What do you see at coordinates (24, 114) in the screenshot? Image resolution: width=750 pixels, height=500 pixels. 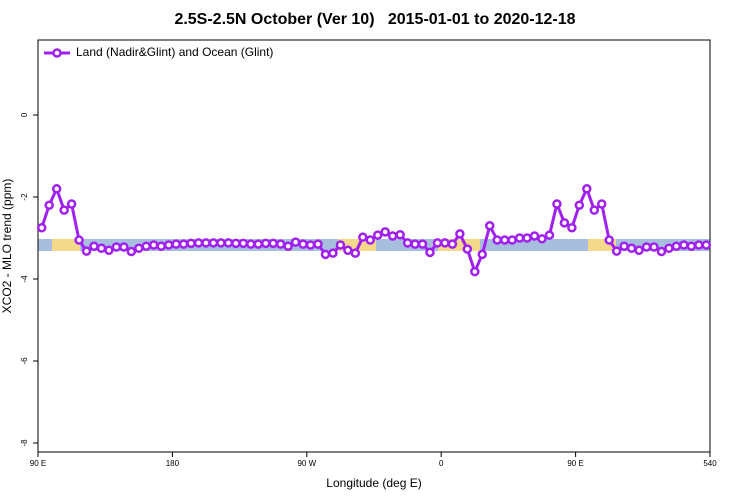 I see `y-tick-label: 0` at bounding box center [24, 114].